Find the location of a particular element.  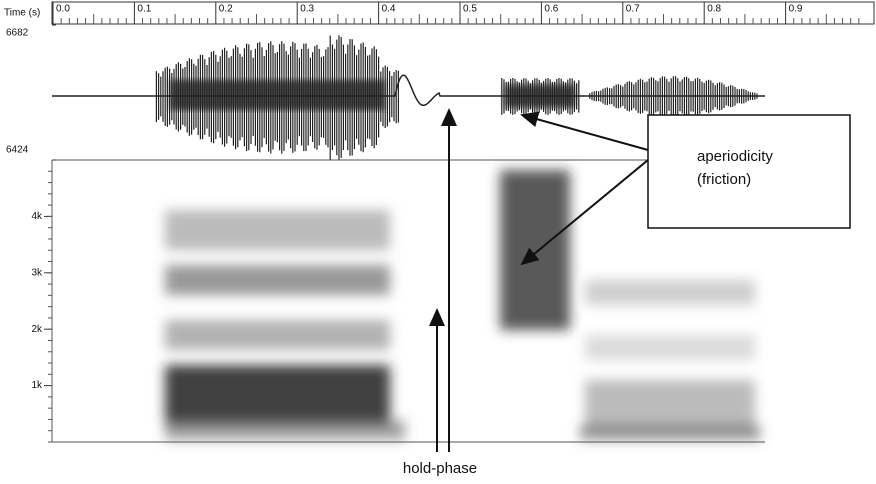

y-tick-label: 2k is located at coordinates (37, 329).